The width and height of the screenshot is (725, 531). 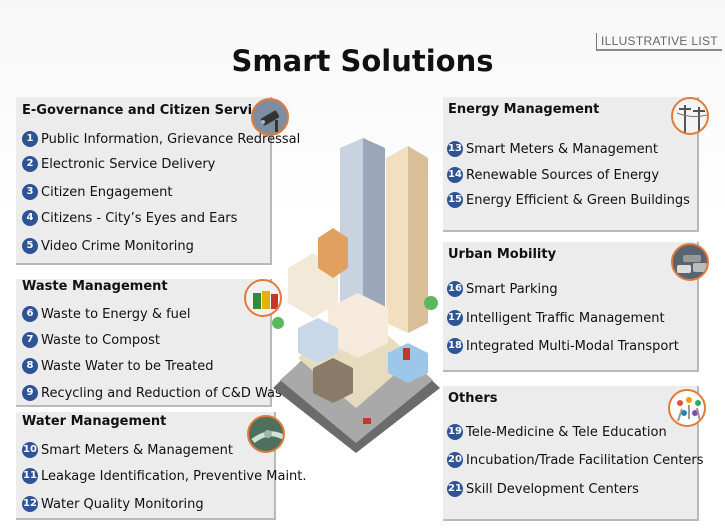 What do you see at coordinates (552, 489) in the screenshot?
I see `item-label: Skill Development Centers` at bounding box center [552, 489].